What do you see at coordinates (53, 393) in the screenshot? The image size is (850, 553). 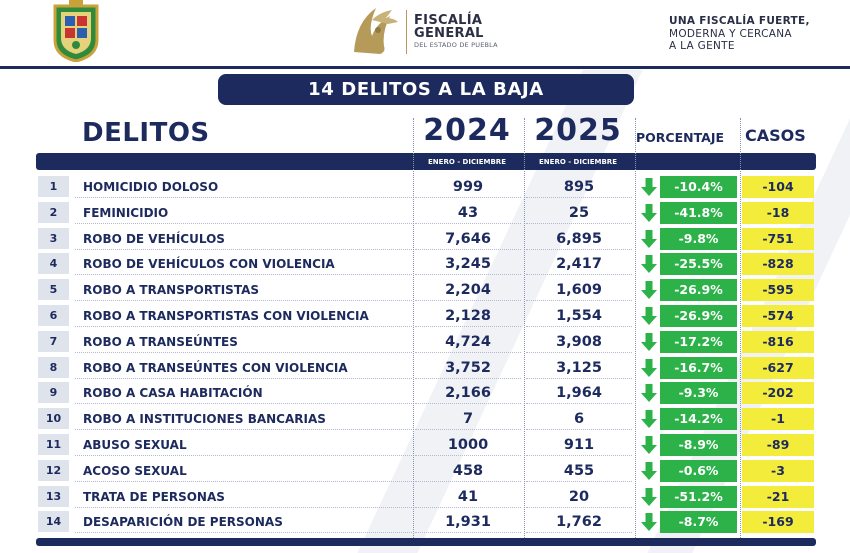 I see `row-number: 9` at bounding box center [53, 393].